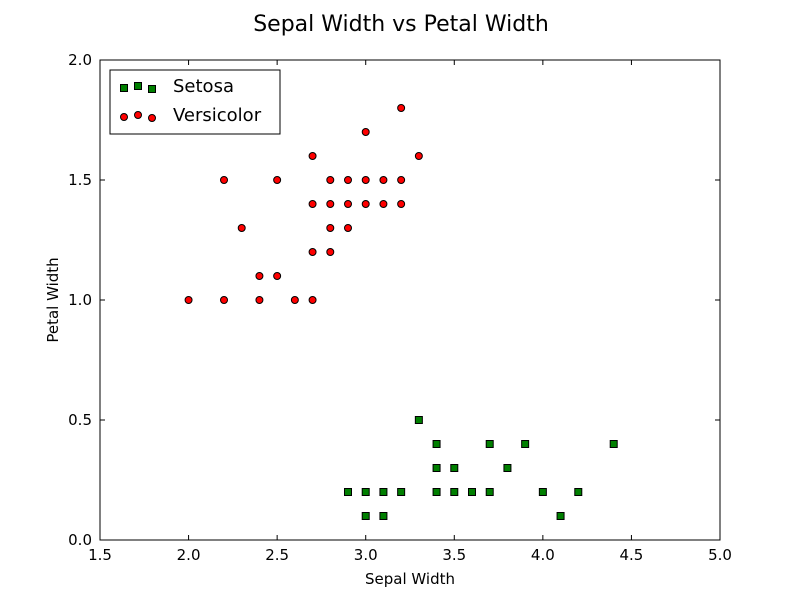 The width and height of the screenshot is (800, 600). Describe the element at coordinates (80, 420) in the screenshot. I see `y-tick-label: 0.5` at that location.